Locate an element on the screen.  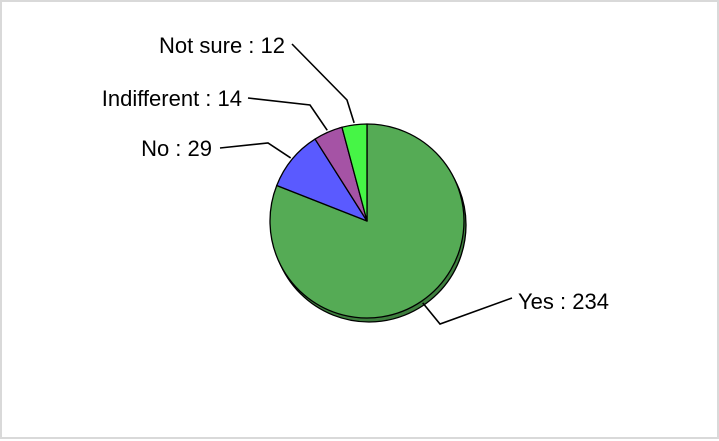
slice-label-indifferent: Indifferent : 14 is located at coordinates (172, 98).